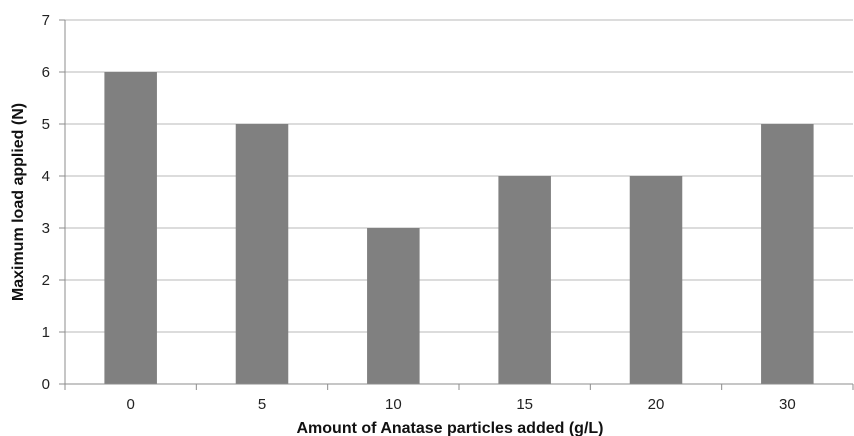  What do you see at coordinates (787, 404) in the screenshot?
I see `x-tick-label: 30` at bounding box center [787, 404].